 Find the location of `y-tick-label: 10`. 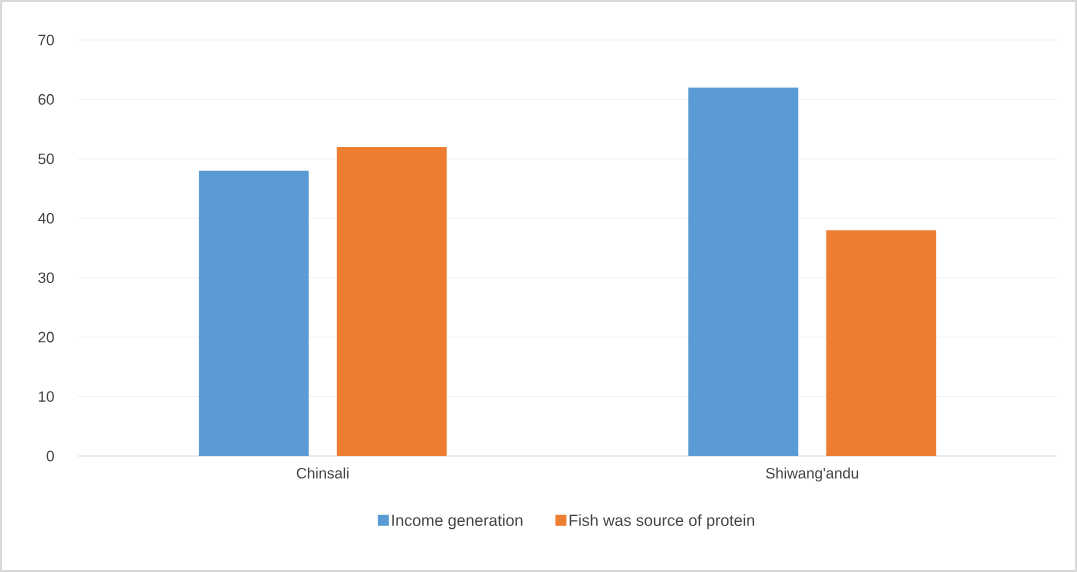

y-tick-label: 10 is located at coordinates (46, 396).